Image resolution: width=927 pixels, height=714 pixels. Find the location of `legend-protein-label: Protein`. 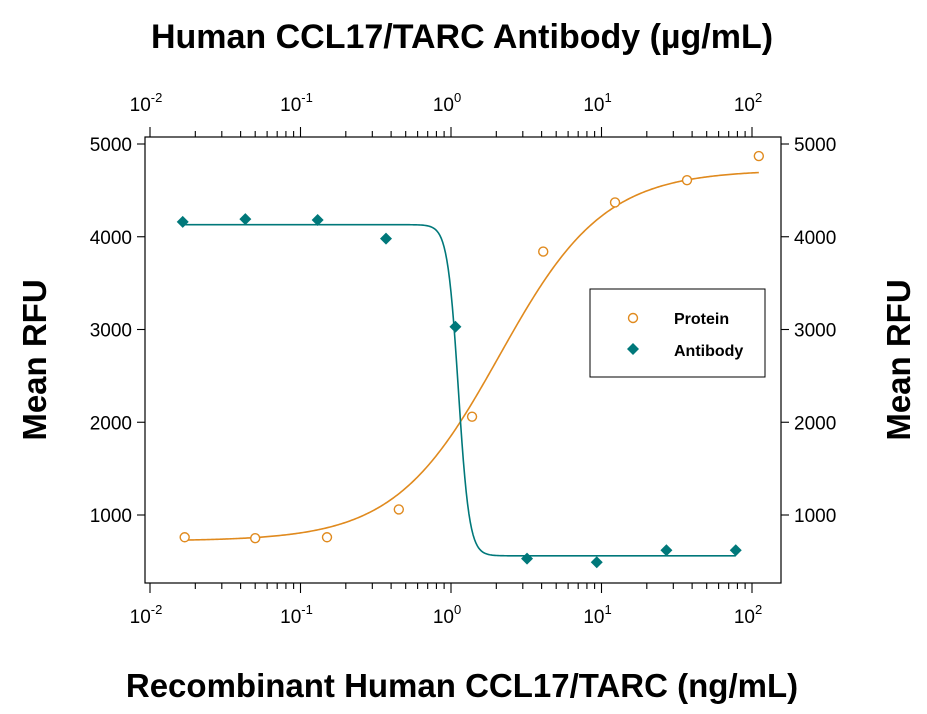

legend-protein-label: Protein is located at coordinates (701, 319).